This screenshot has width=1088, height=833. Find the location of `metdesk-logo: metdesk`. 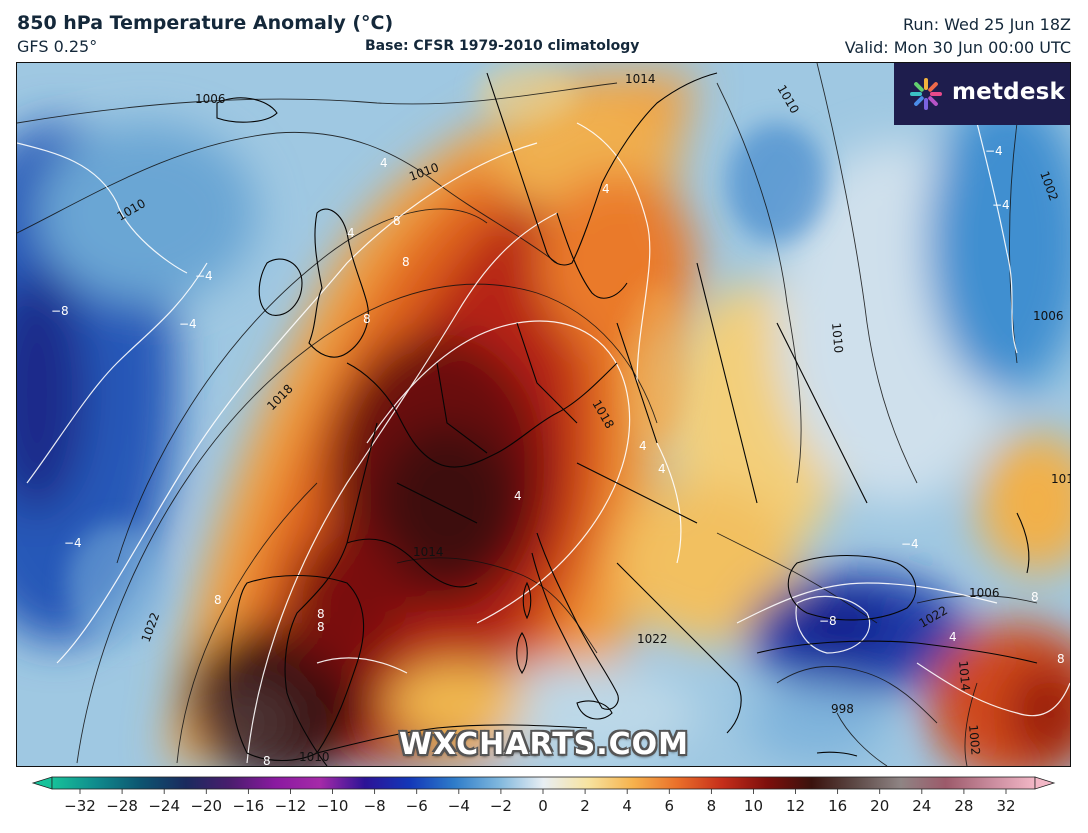

metdesk-logo: metdesk is located at coordinates (982, 94).